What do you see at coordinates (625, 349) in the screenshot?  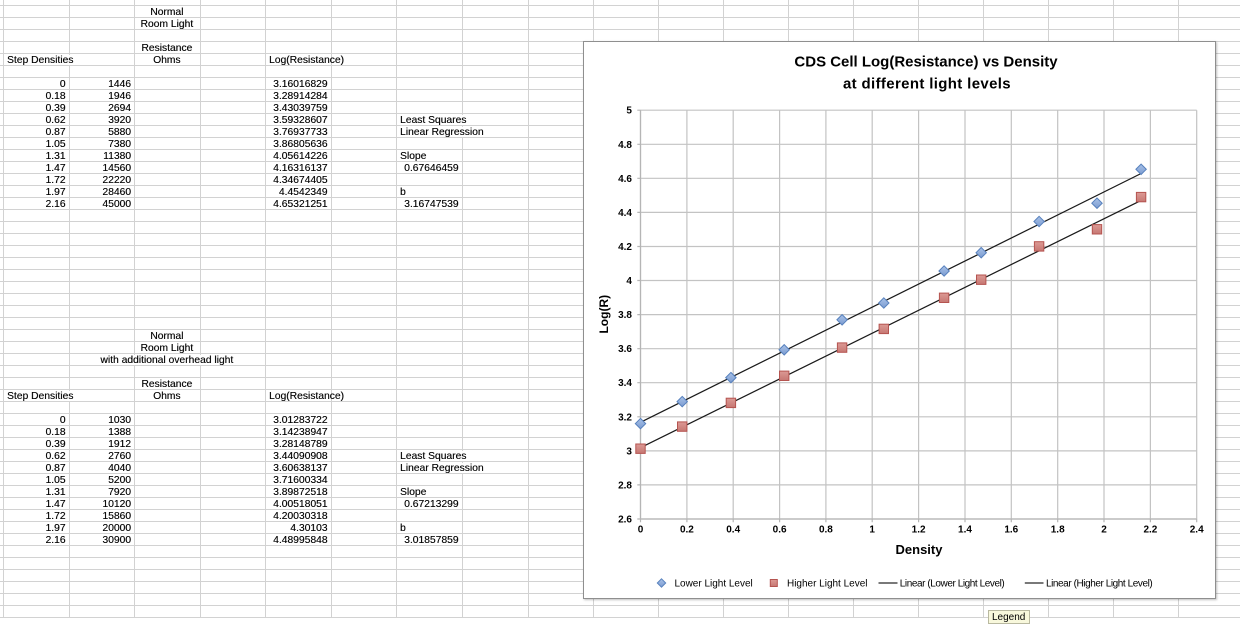 I see `svg-text: 3.6` at bounding box center [625, 349].